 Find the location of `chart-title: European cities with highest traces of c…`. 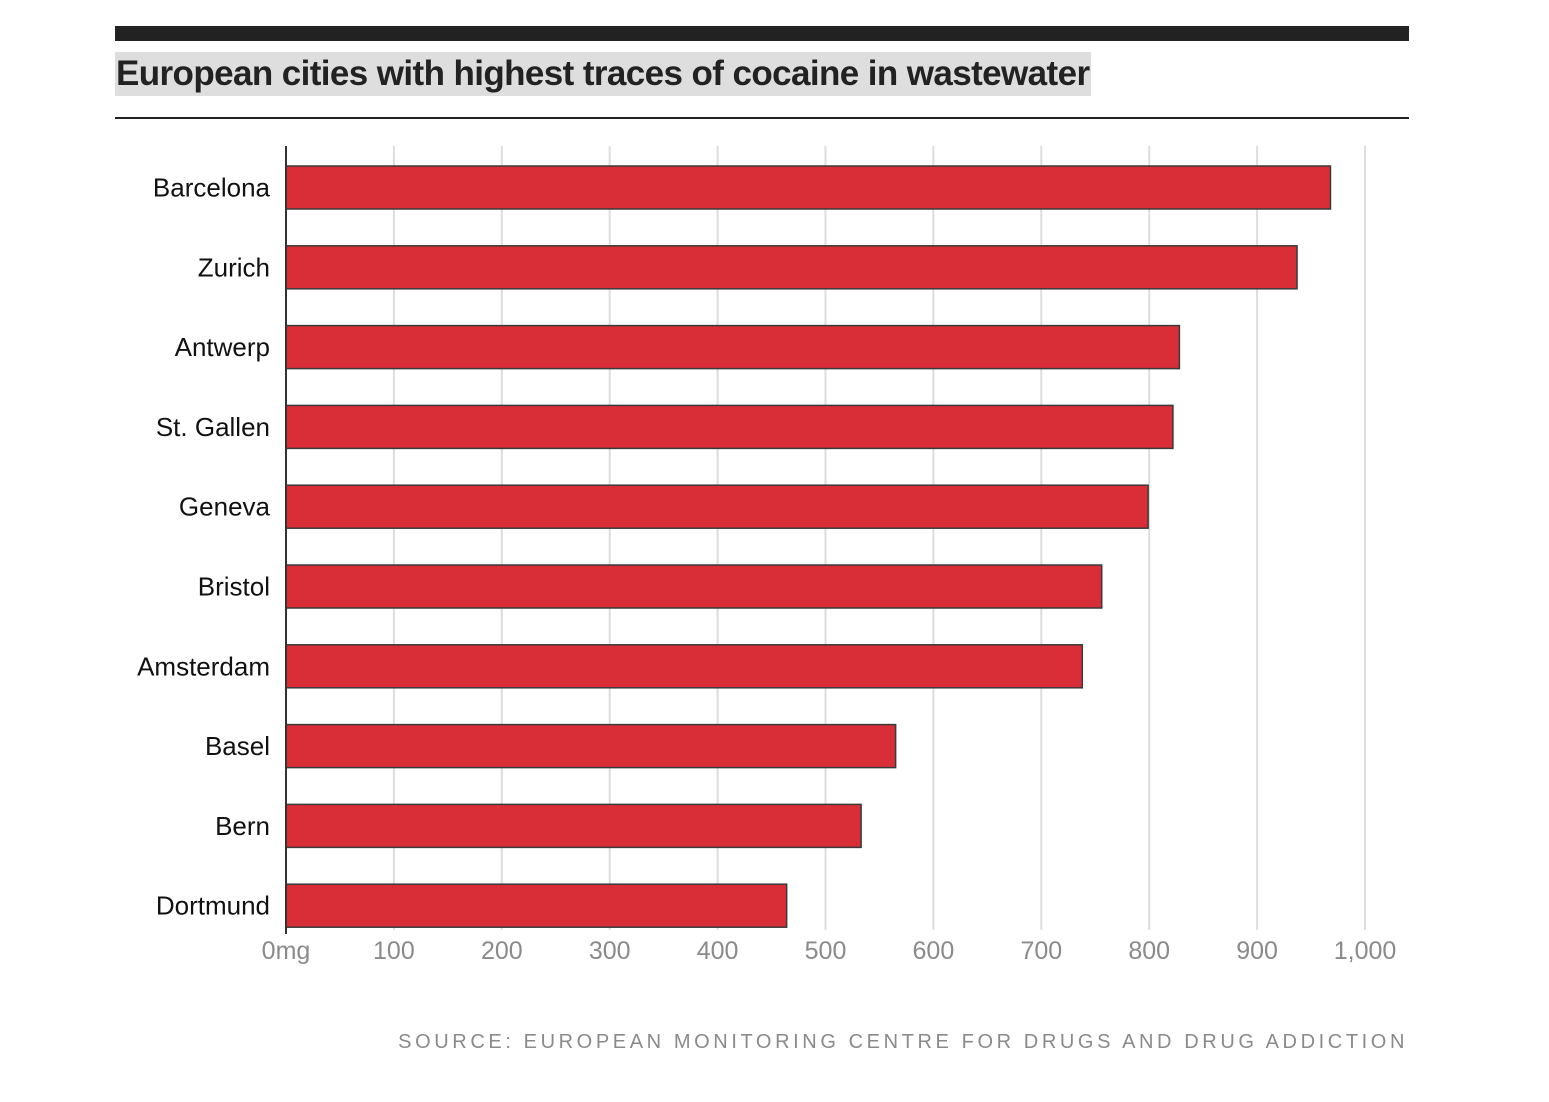

chart-title: European cities with highest traces of c… is located at coordinates (603, 74).